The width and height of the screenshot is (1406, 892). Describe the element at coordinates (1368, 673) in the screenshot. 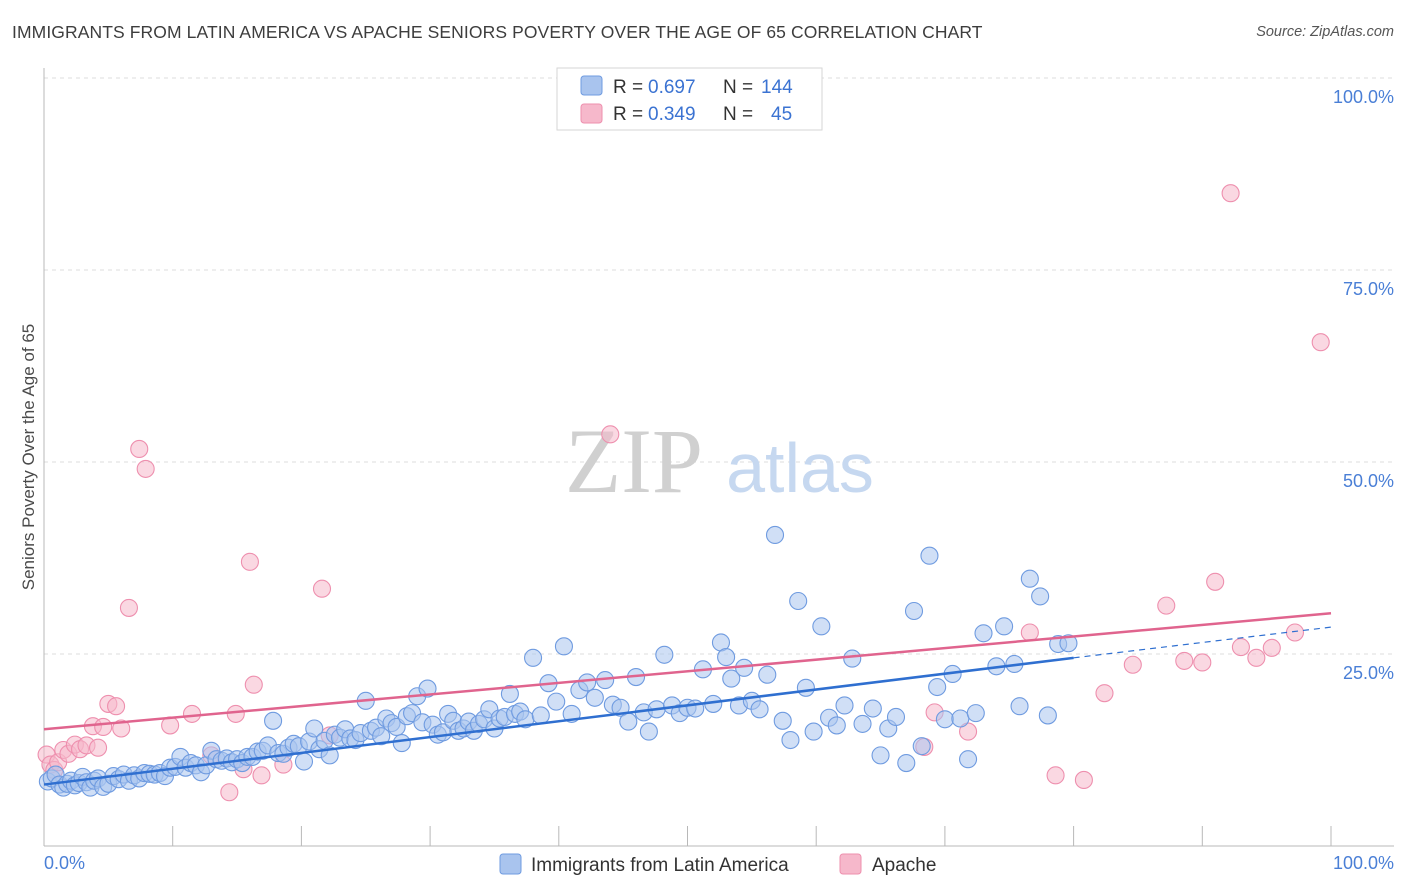

I see `y-tick-label-25: 25.0%` at that location.